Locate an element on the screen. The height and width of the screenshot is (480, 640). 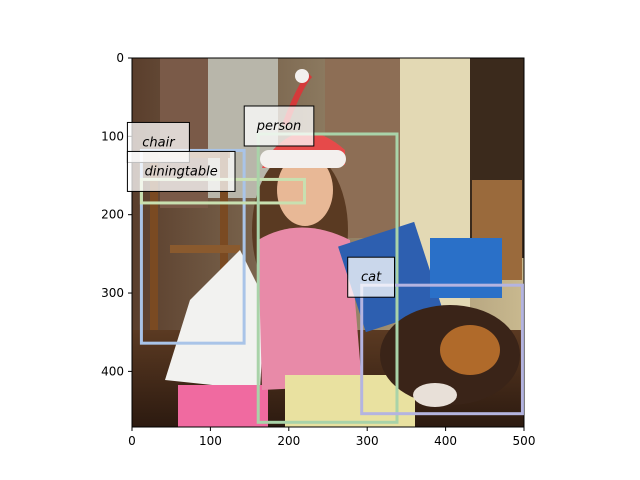
label-text-diningtable: diningtable is located at coordinates (181, 171).